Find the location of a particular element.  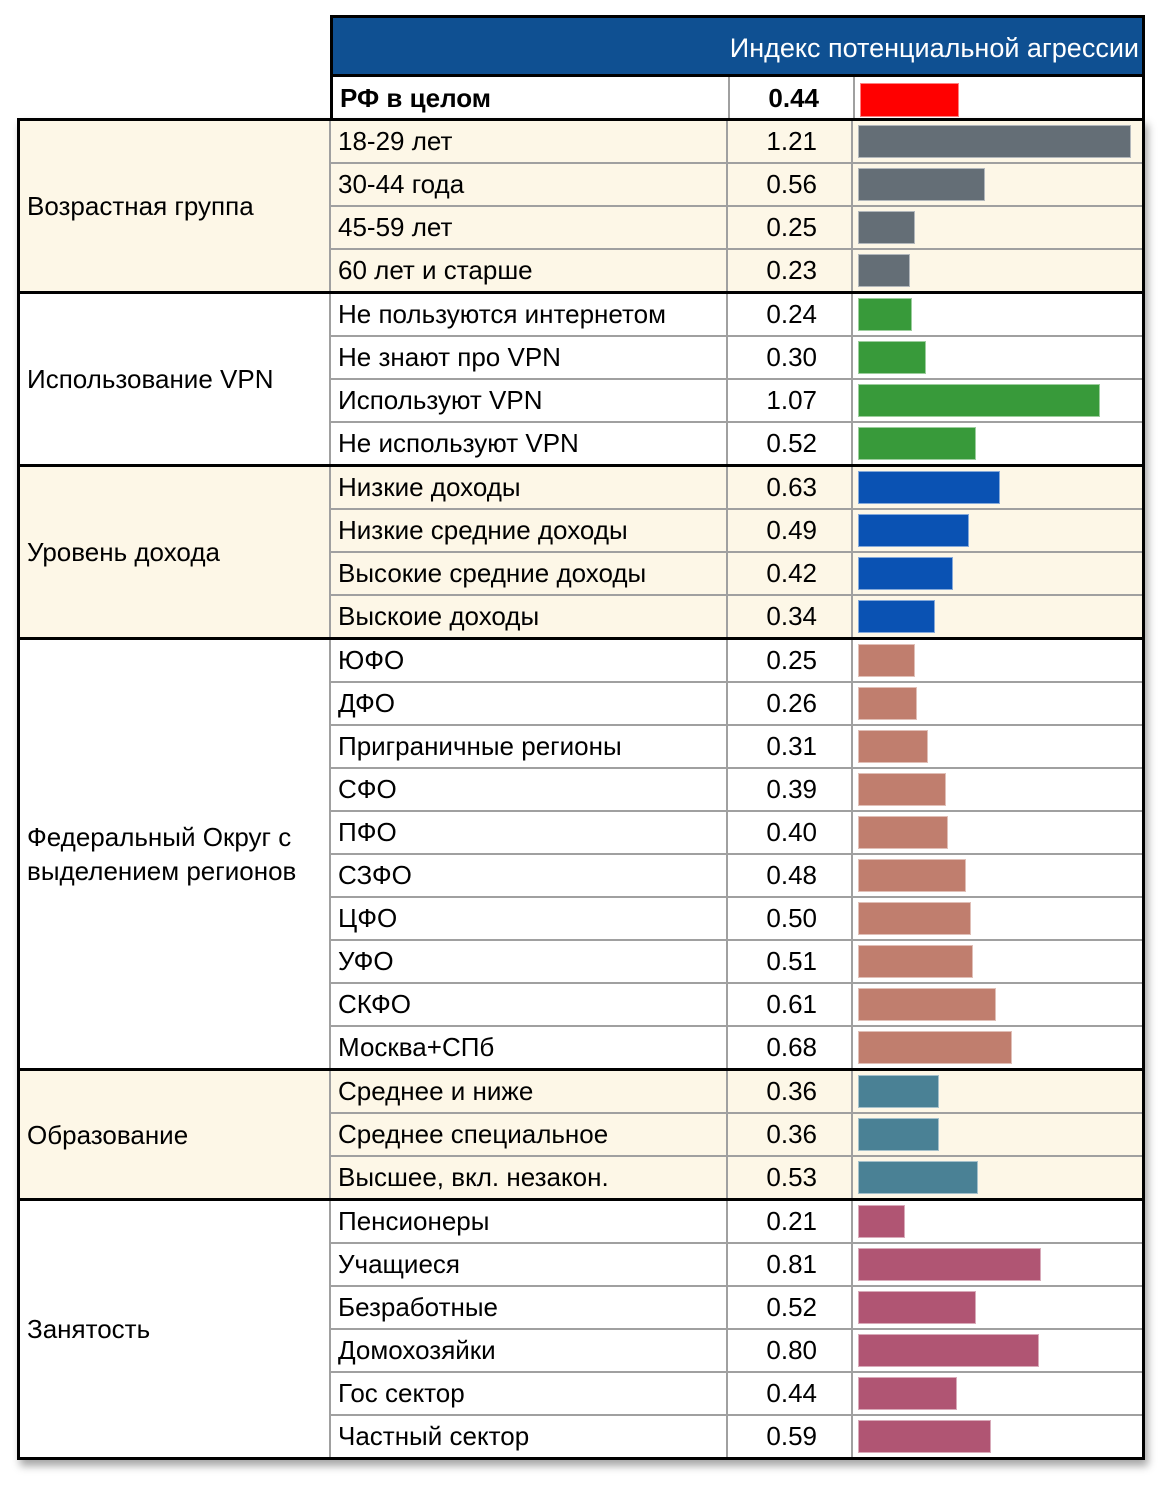

group-label: Федеральный Округ с выделением регионов is located at coordinates (175, 854).